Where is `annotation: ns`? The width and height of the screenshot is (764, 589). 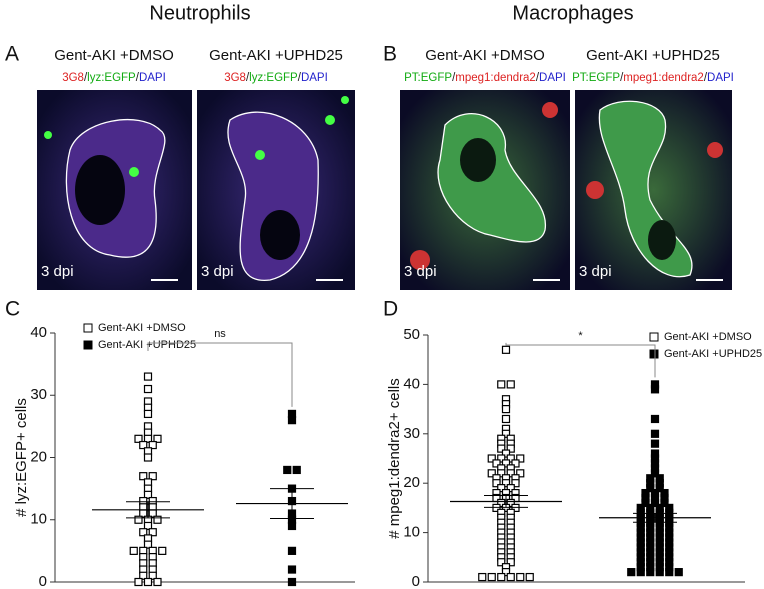
annotation: ns is located at coordinates (220, 334).